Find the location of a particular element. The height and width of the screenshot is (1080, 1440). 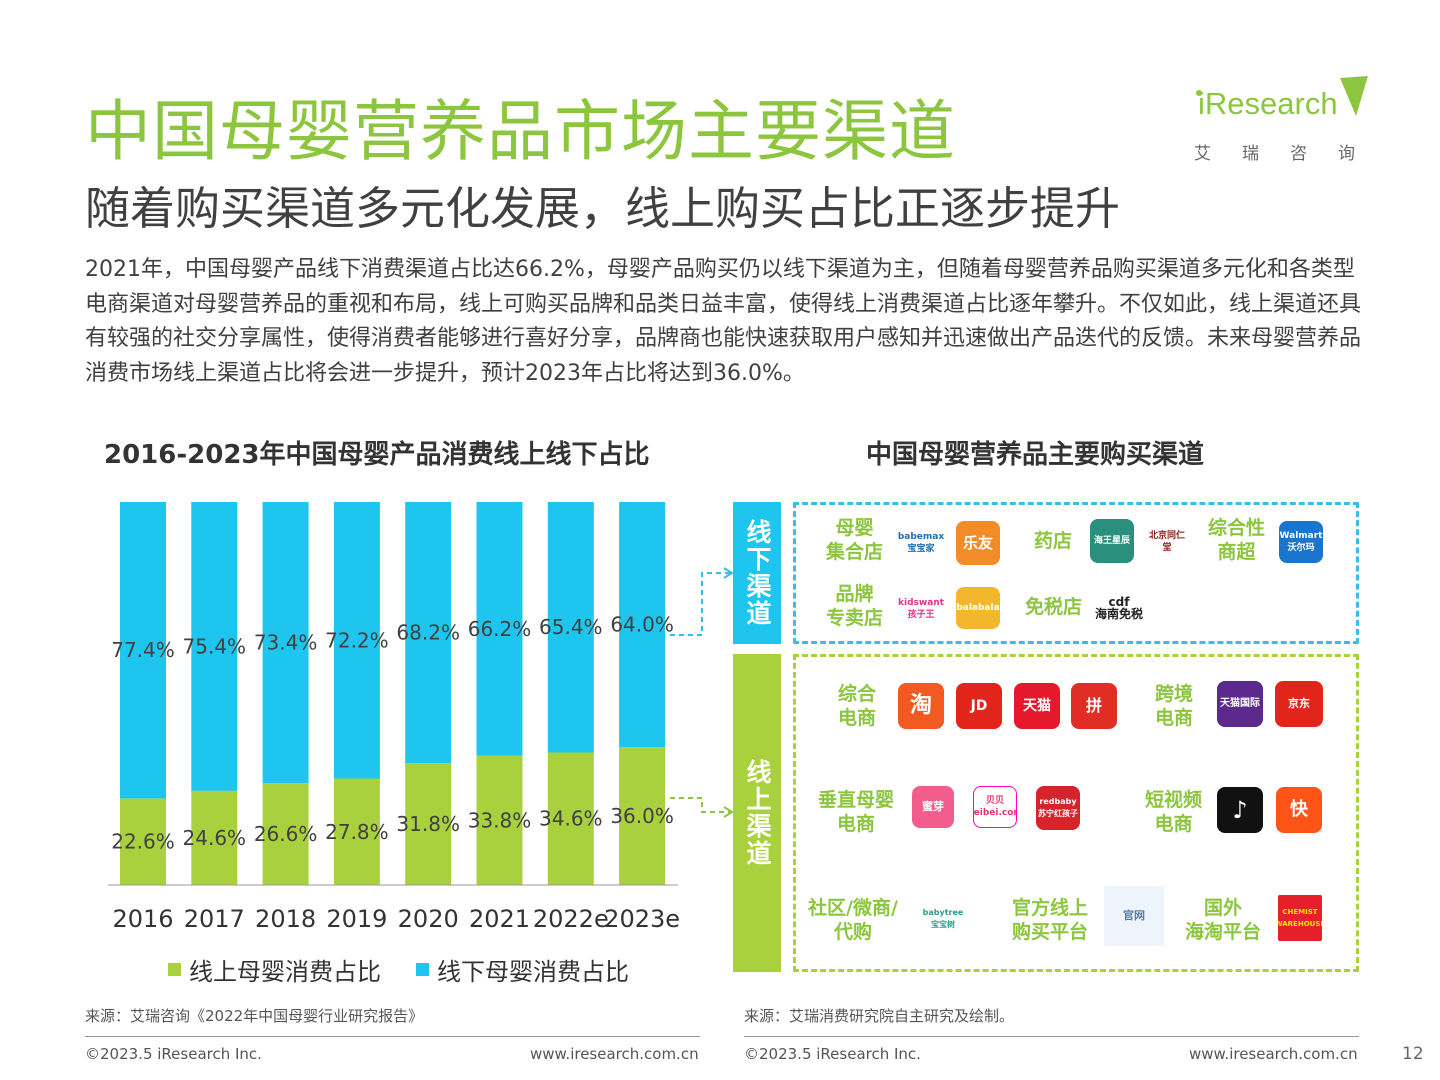

bar-online-2016 is located at coordinates (143, 841).